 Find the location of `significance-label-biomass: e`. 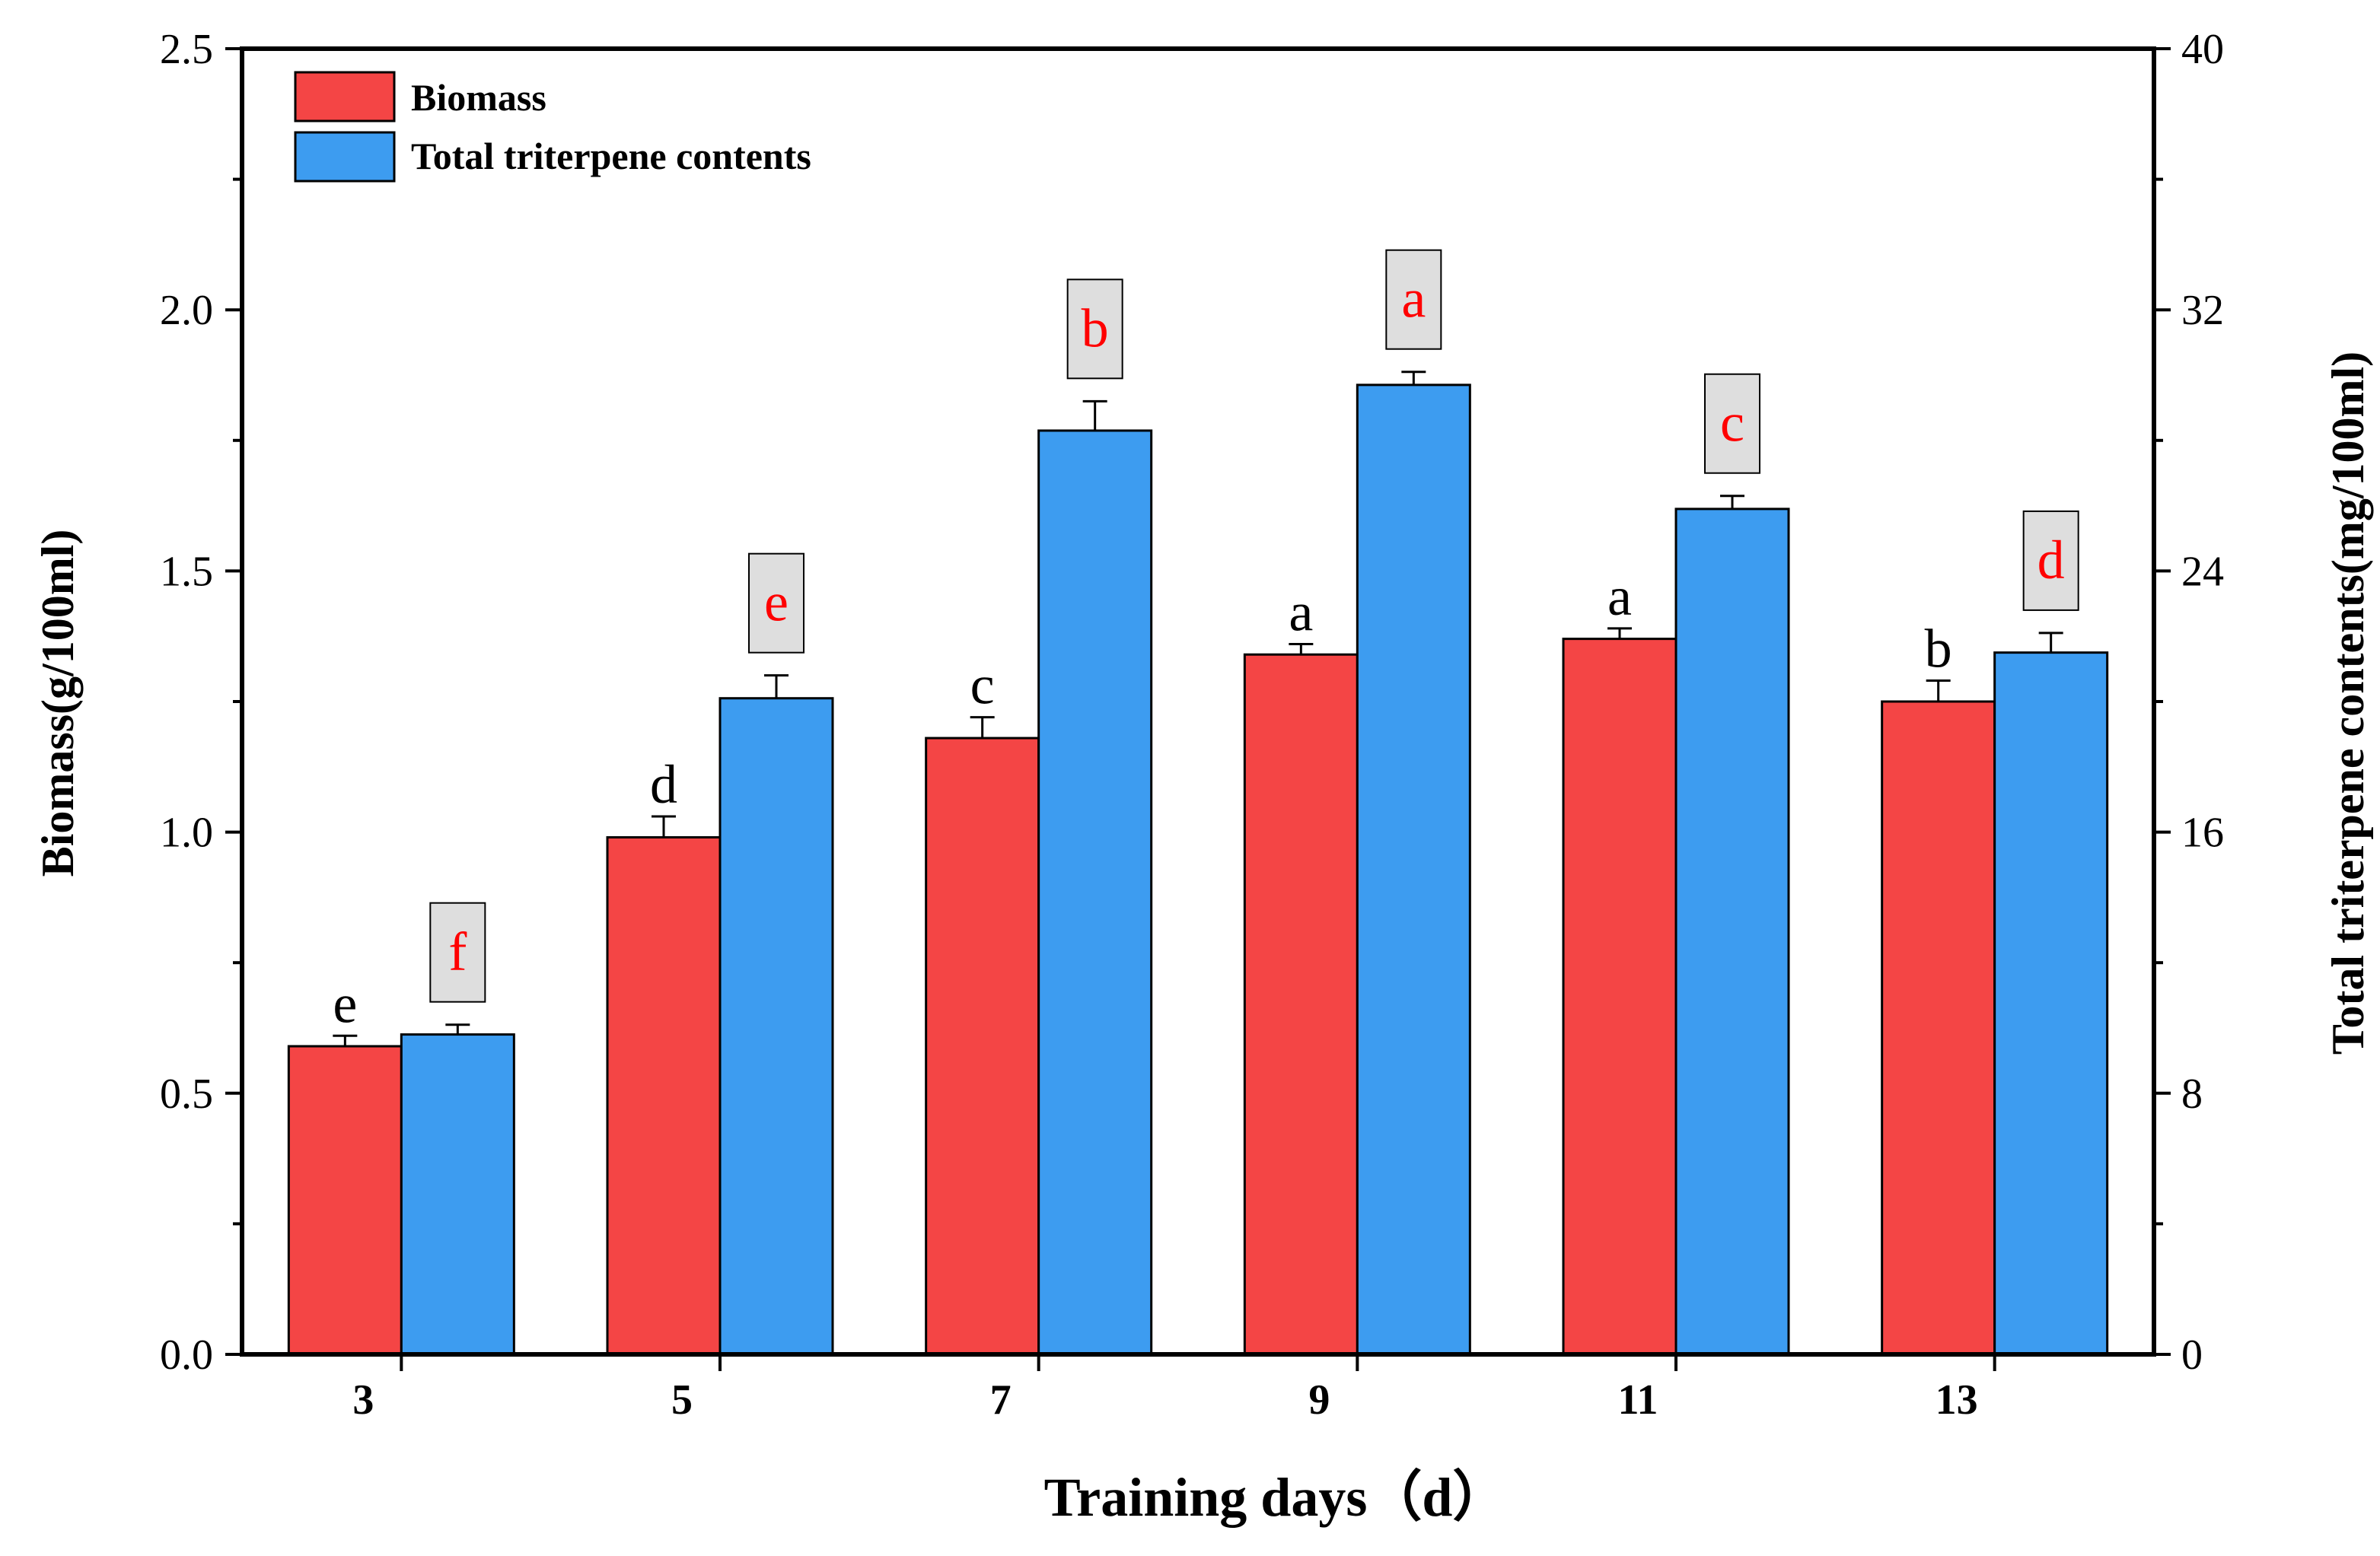

significance-label-biomass: e is located at coordinates (345, 1004).